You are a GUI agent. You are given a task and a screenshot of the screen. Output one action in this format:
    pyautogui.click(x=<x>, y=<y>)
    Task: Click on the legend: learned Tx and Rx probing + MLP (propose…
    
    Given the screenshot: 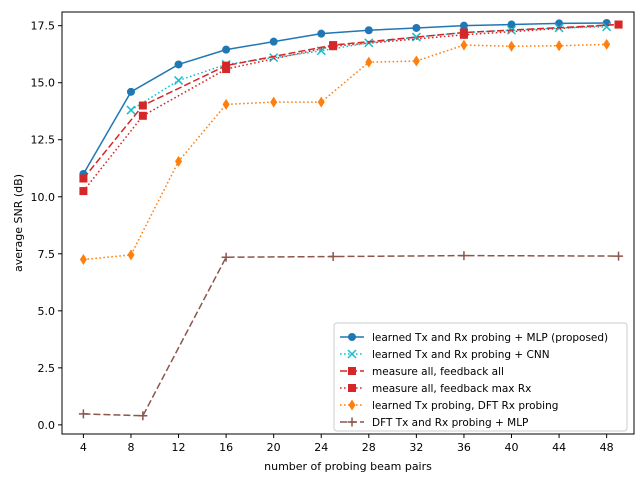 What is the action you would take?
    pyautogui.click(x=480, y=377)
    